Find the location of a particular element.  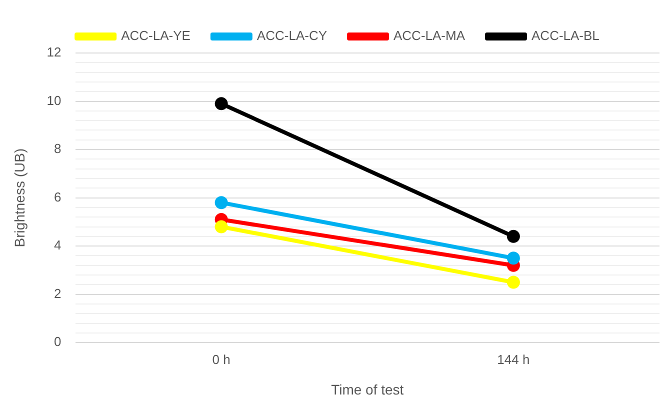

y-tick-label: 12 is located at coordinates (54, 52).